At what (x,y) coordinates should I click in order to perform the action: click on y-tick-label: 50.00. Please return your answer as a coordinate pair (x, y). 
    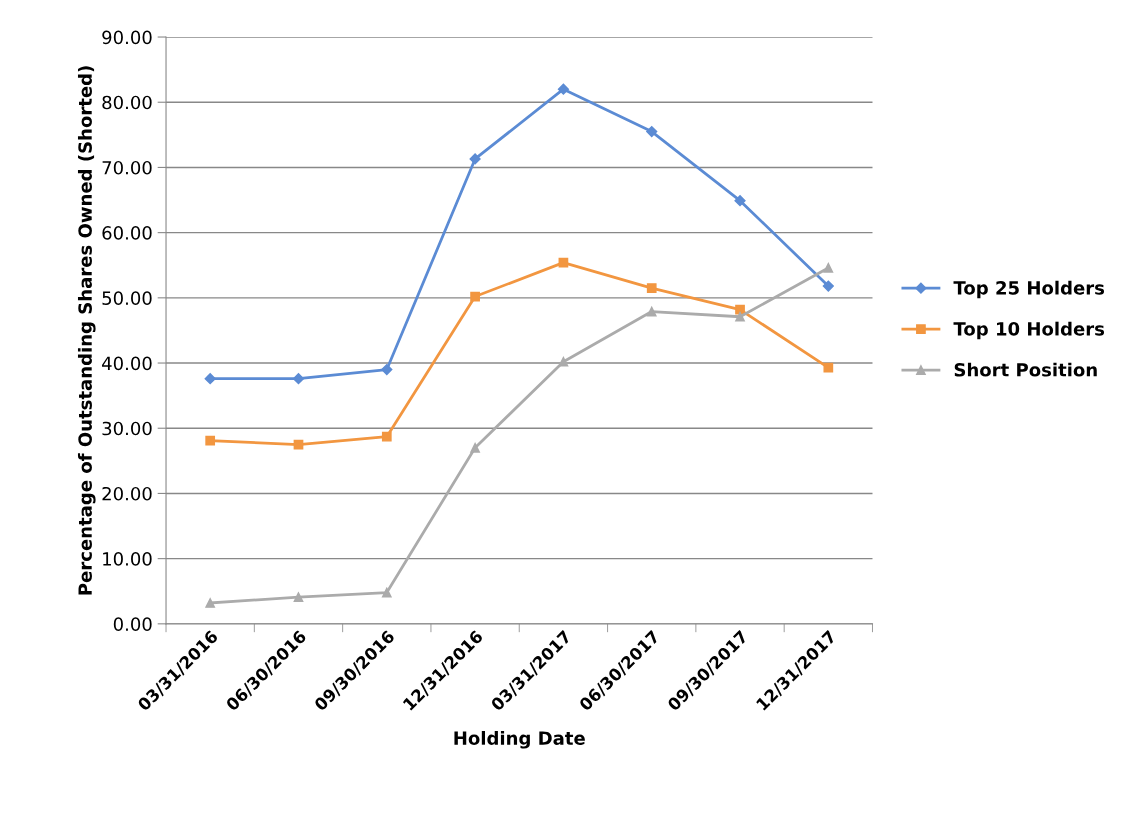
    Looking at the image, I should click on (127, 298).